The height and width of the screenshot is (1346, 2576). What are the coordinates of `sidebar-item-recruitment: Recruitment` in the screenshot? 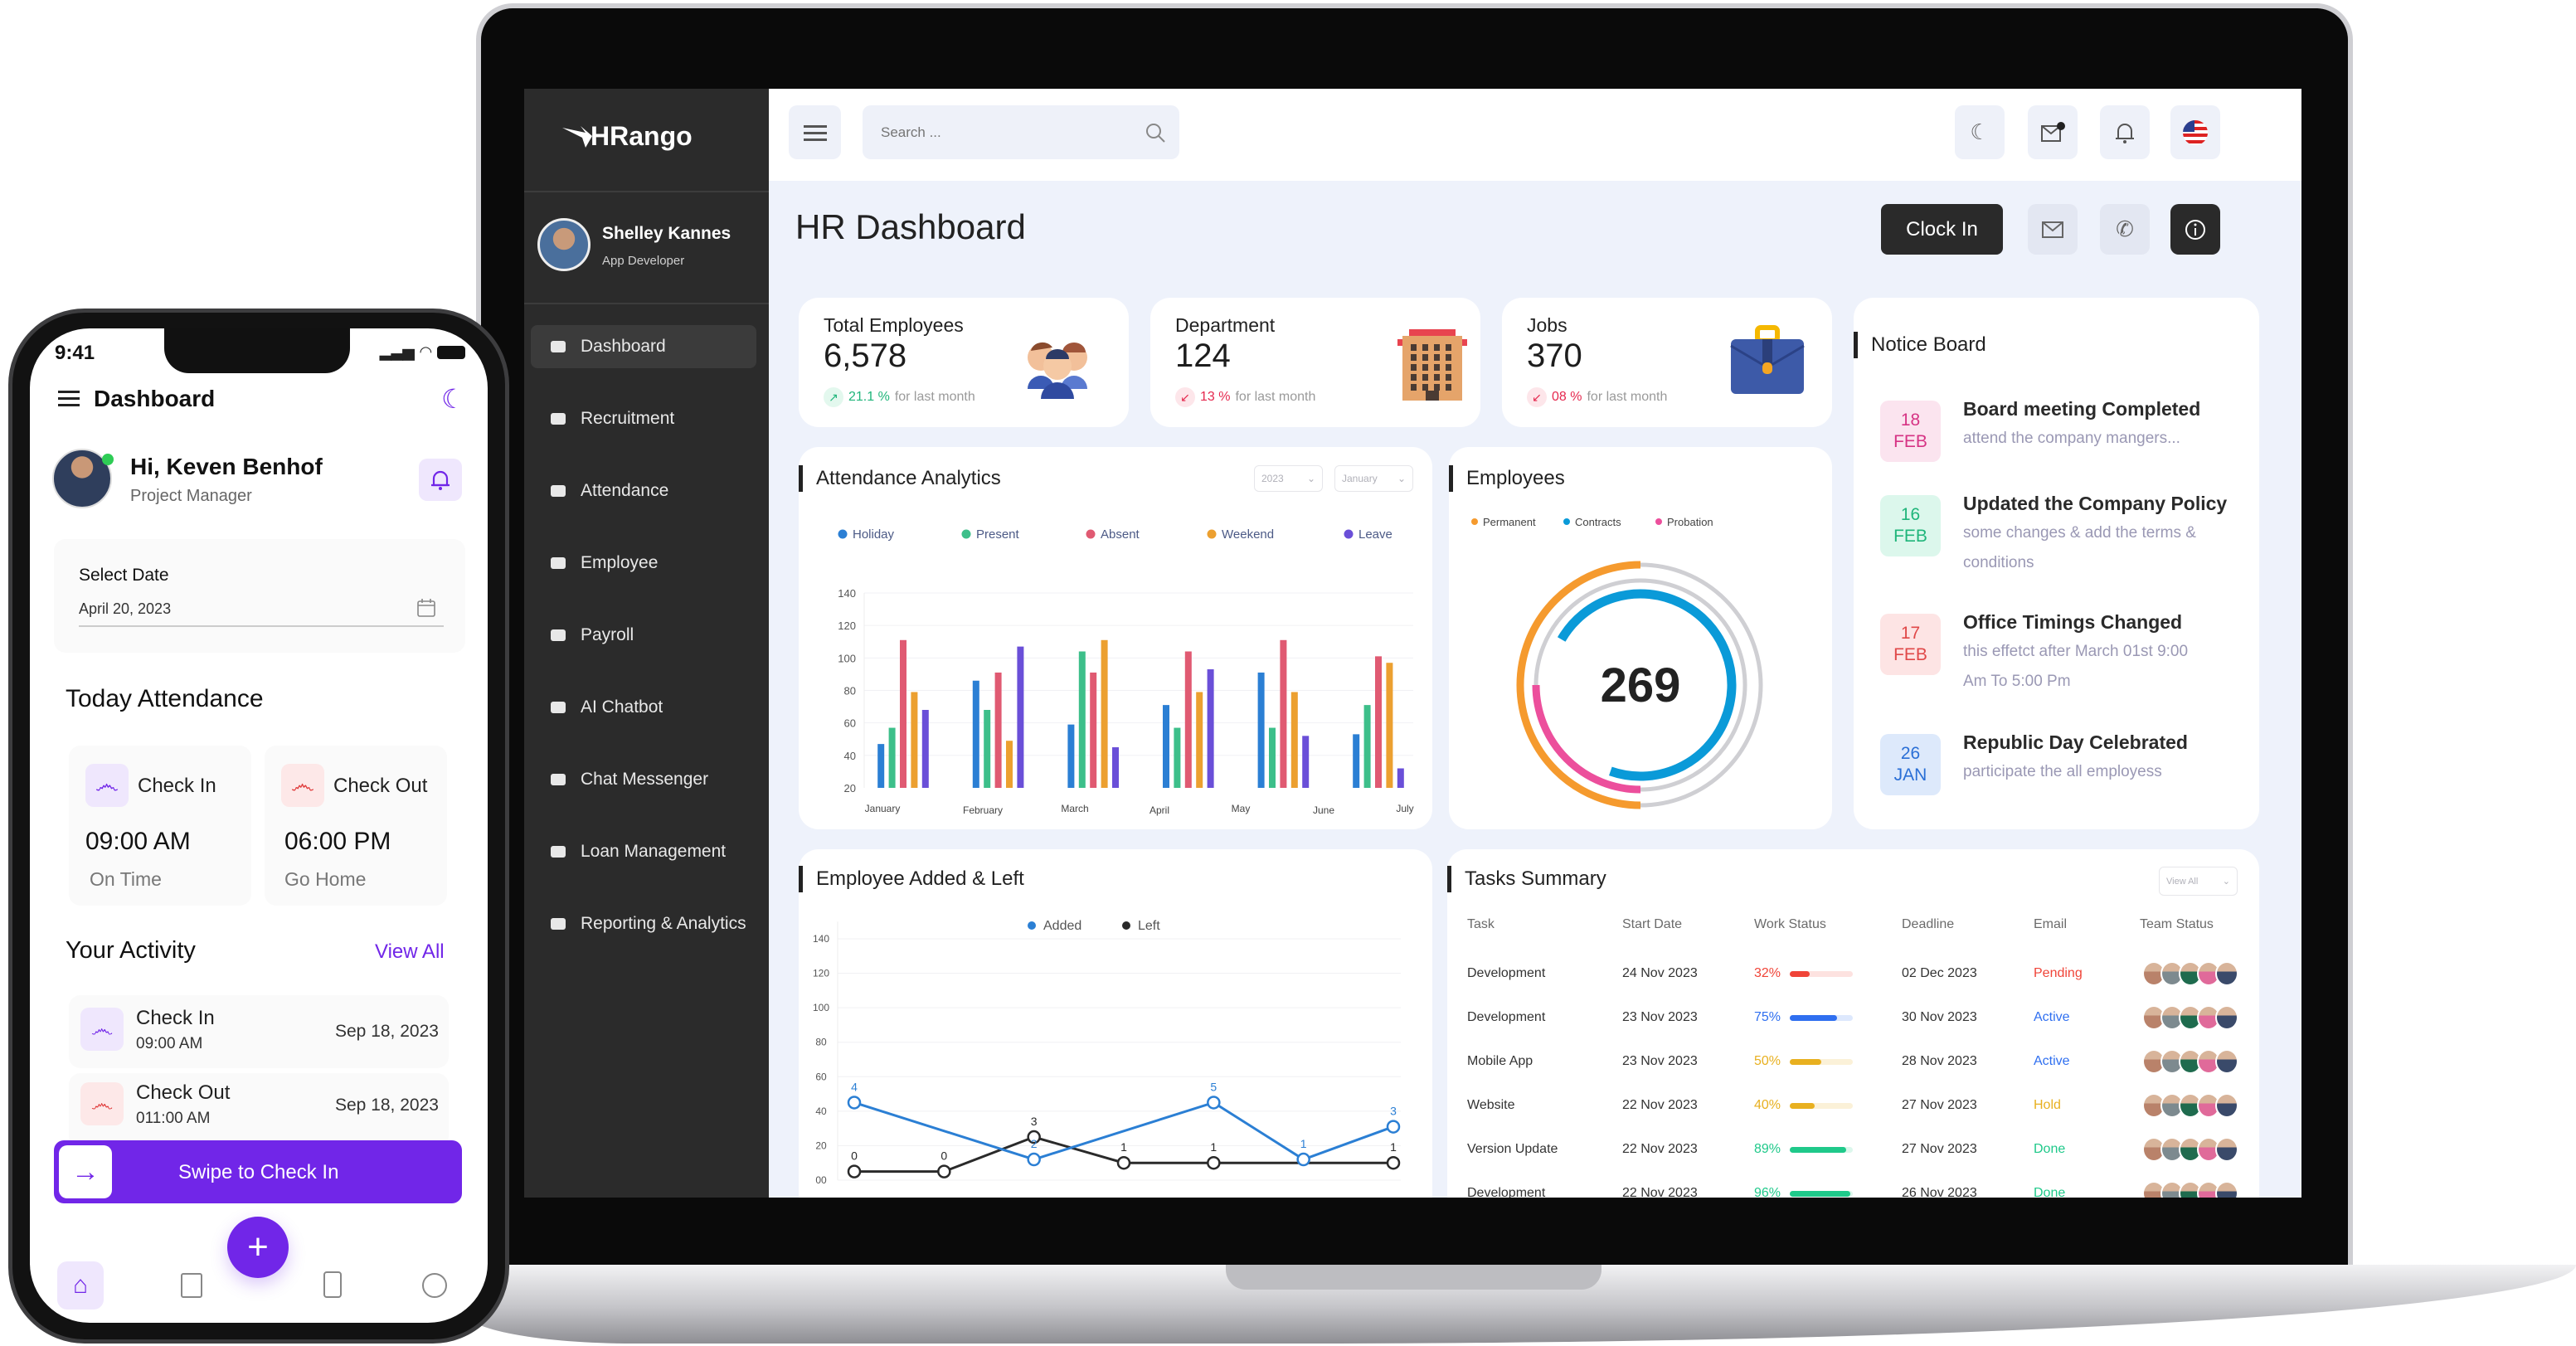 It's located at (644, 418).